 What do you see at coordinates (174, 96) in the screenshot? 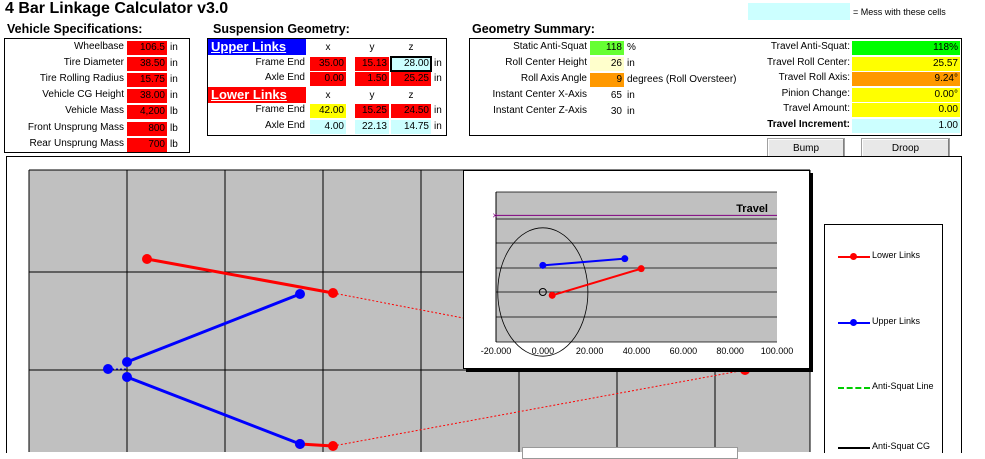
I see `vehicle-spec-unit: in` at bounding box center [174, 96].